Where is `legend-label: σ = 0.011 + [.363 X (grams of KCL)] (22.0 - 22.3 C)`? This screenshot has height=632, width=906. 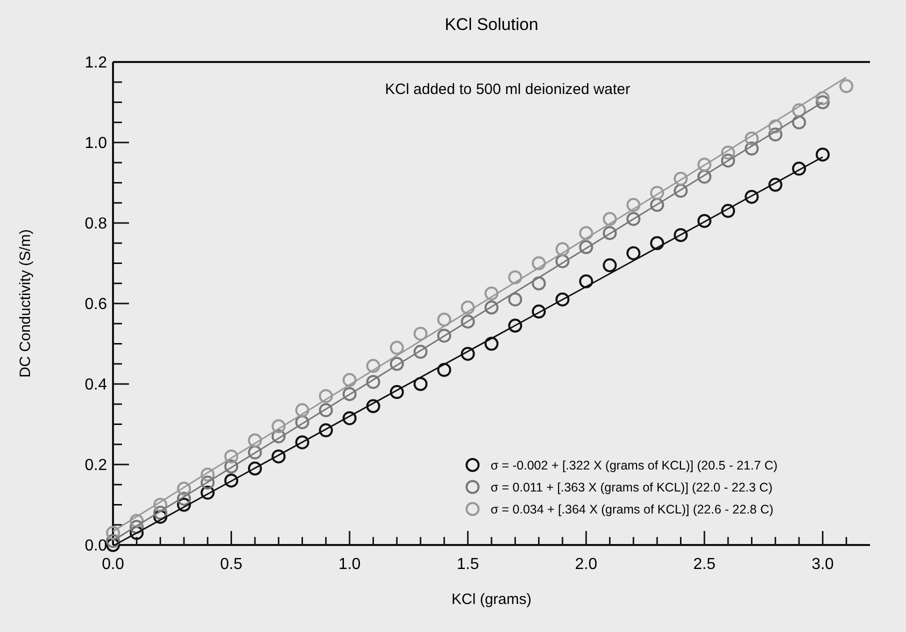 legend-label: σ = 0.011 + [.363 X (grams of KCL)] (22.0 - 22.3 C) is located at coordinates (631, 487).